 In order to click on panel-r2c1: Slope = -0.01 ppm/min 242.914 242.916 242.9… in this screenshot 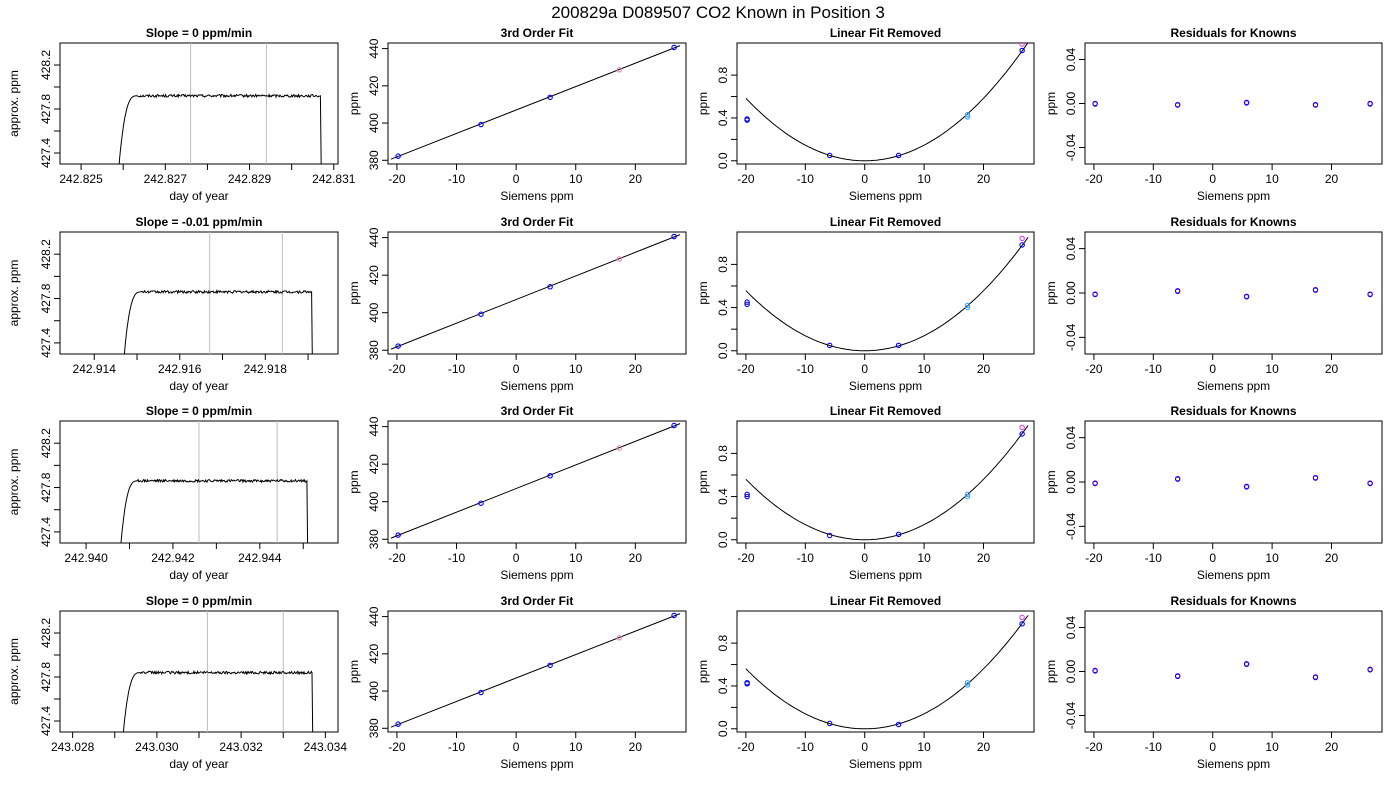, I will do `click(173, 304)`.